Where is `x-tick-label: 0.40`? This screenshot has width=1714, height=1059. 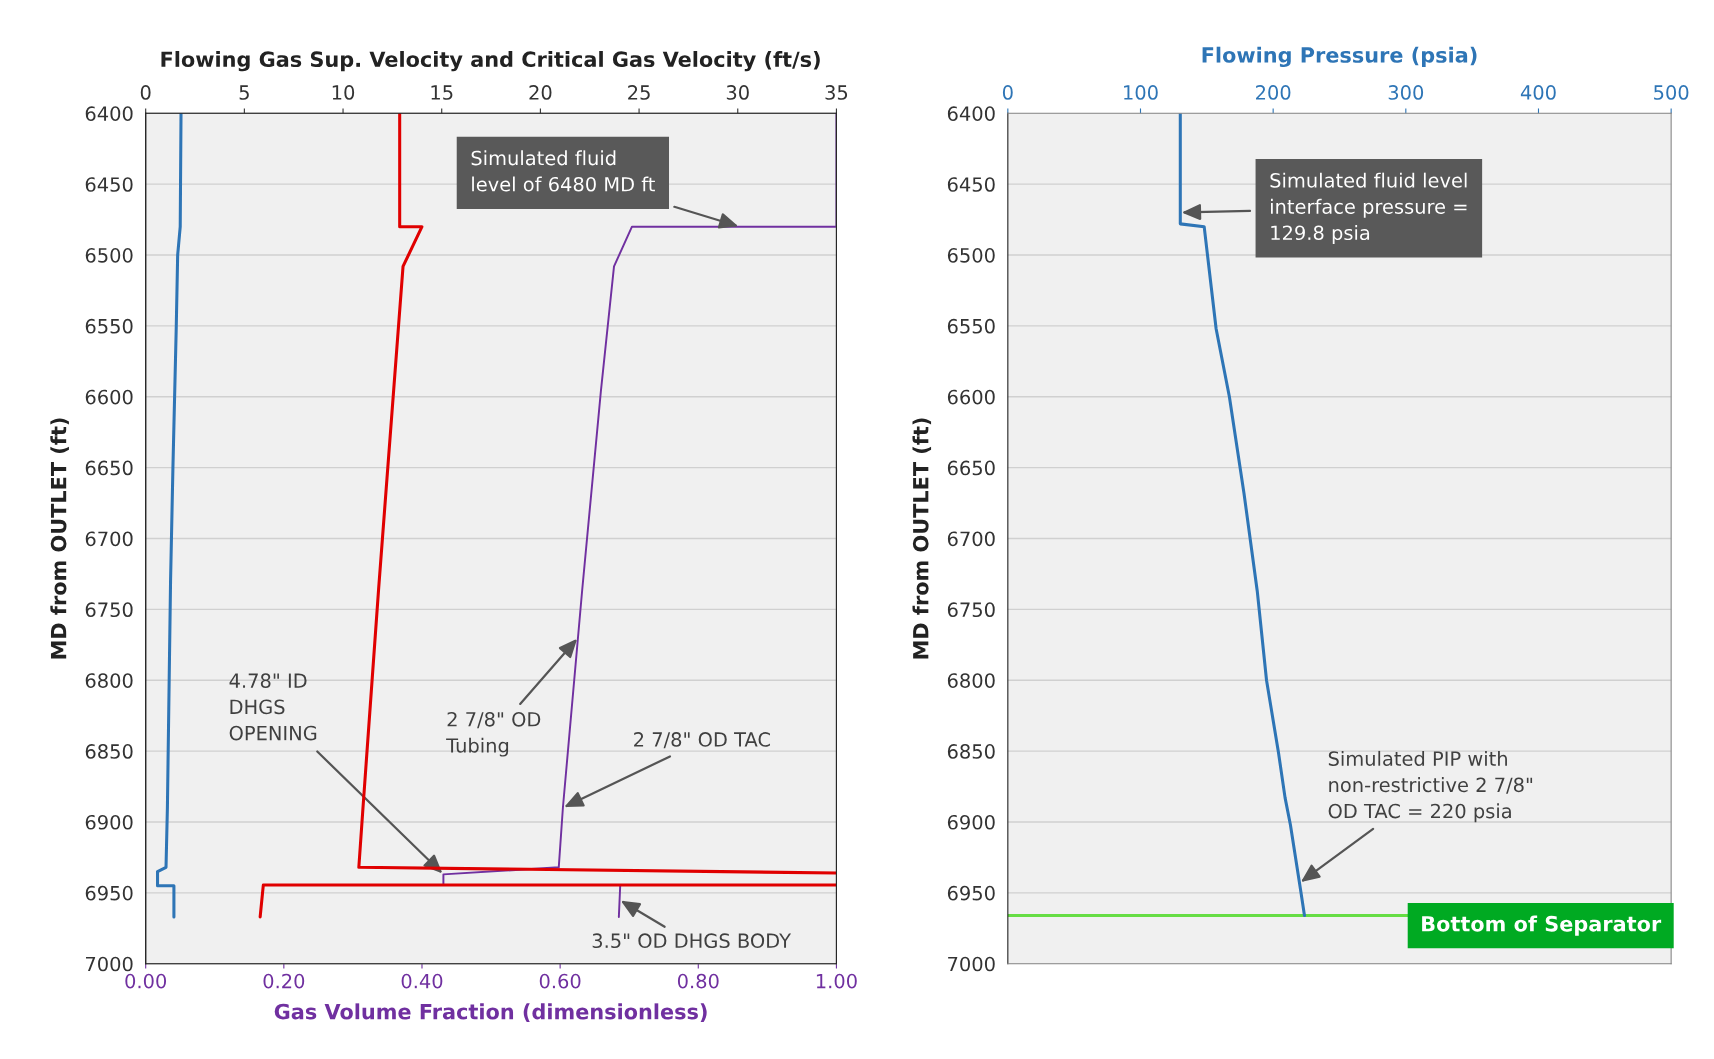
x-tick-label: 0.40 is located at coordinates (422, 981).